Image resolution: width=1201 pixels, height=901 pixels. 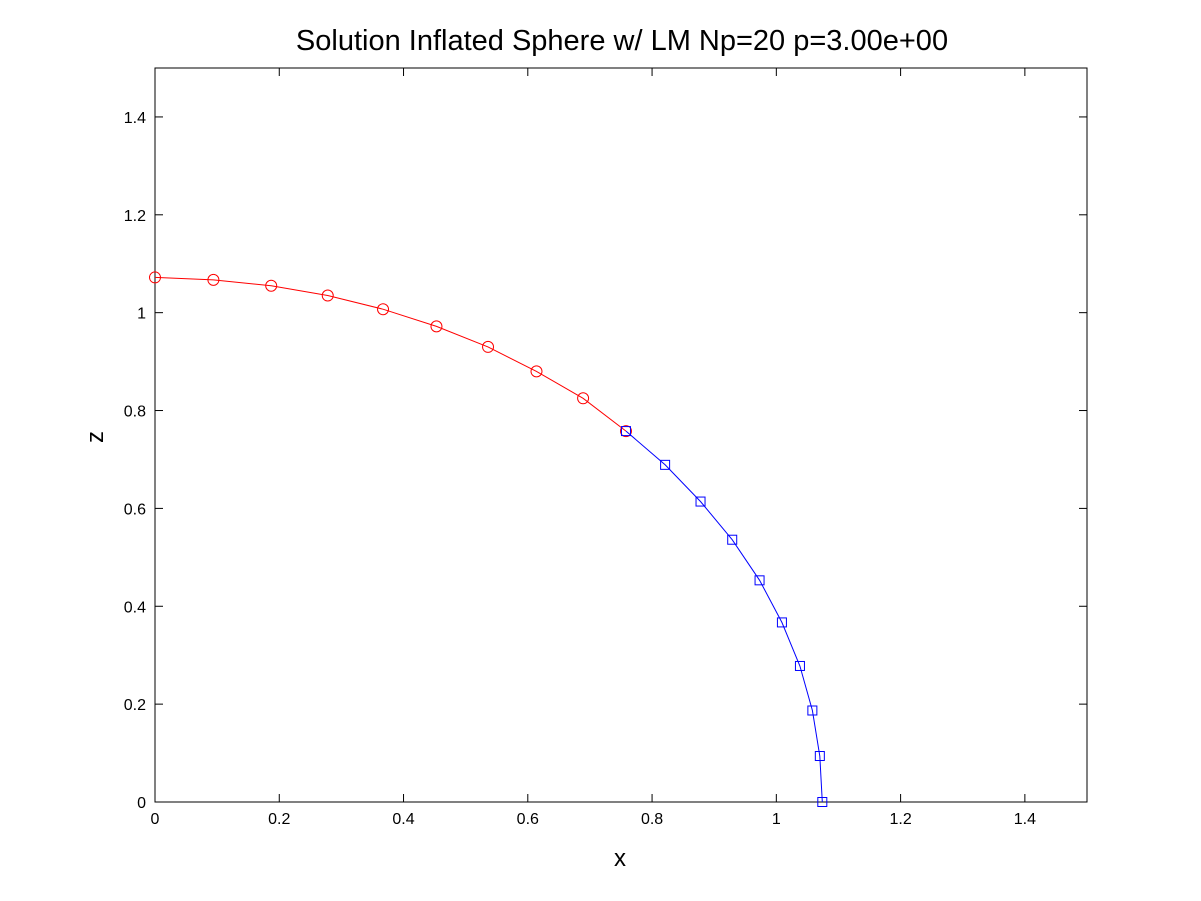 What do you see at coordinates (1025, 819) in the screenshot?
I see `x-tick-label: 1.4` at bounding box center [1025, 819].